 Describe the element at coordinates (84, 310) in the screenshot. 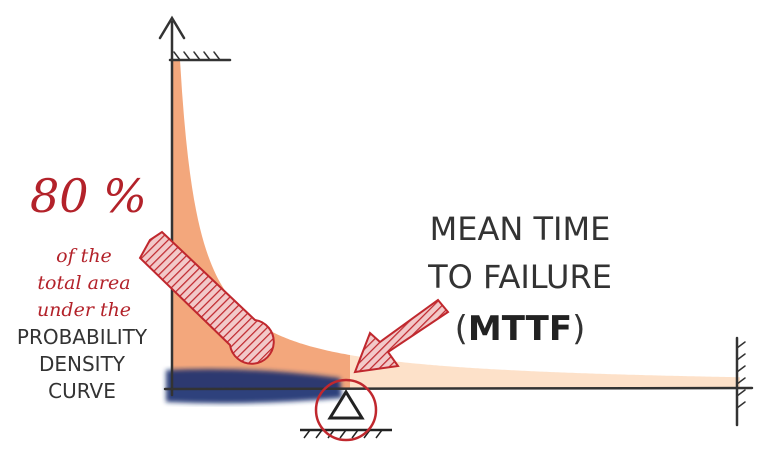

I see `note-line: under the` at that location.